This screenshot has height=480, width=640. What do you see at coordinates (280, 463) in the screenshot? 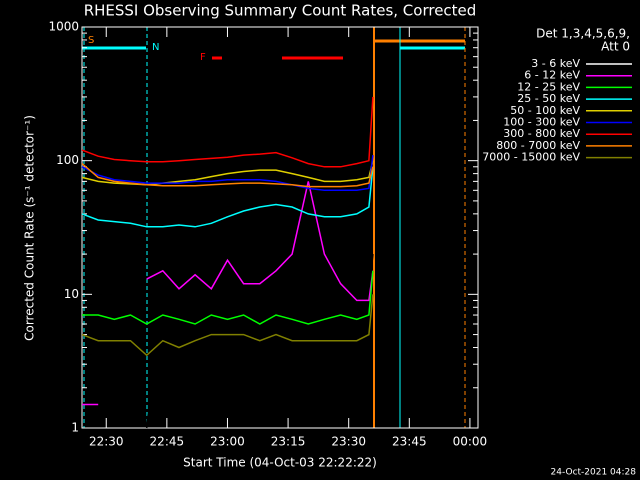
I see `x-axis-label: Start Time (04-Oct-03 22:22:22)` at bounding box center [280, 463].